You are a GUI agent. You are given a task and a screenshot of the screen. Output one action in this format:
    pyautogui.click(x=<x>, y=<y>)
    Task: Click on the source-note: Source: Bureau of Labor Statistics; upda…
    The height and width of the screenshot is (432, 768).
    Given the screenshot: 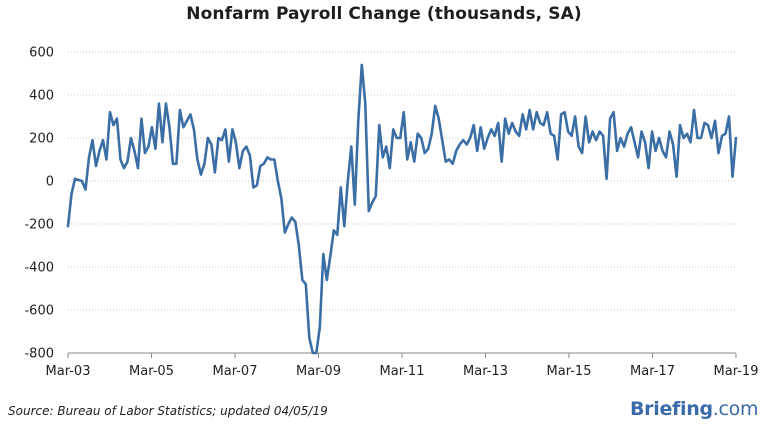 What is the action you would take?
    pyautogui.click(x=168, y=411)
    